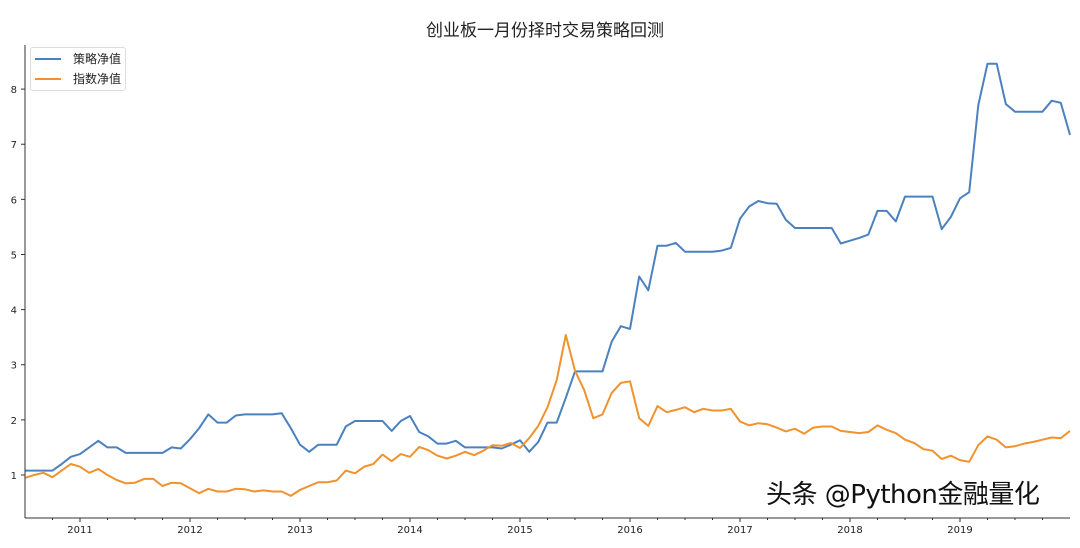  I want to click on legend: 策略净值 指数净值, so click(78, 69).